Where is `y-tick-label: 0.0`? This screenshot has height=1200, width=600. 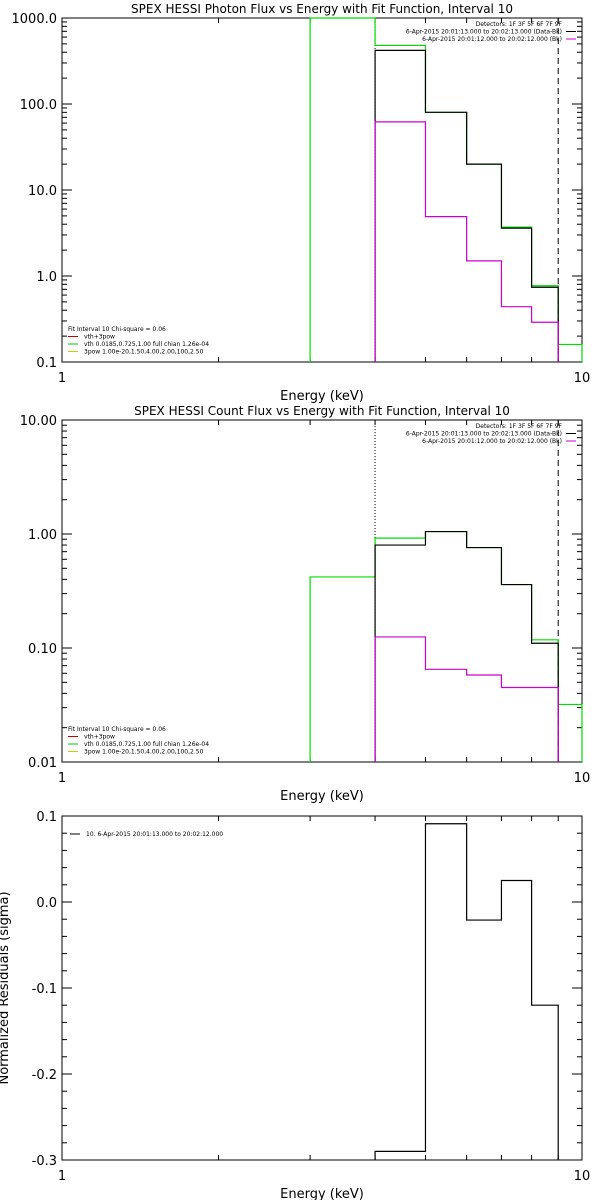
y-tick-label: 0.0 is located at coordinates (46, 903).